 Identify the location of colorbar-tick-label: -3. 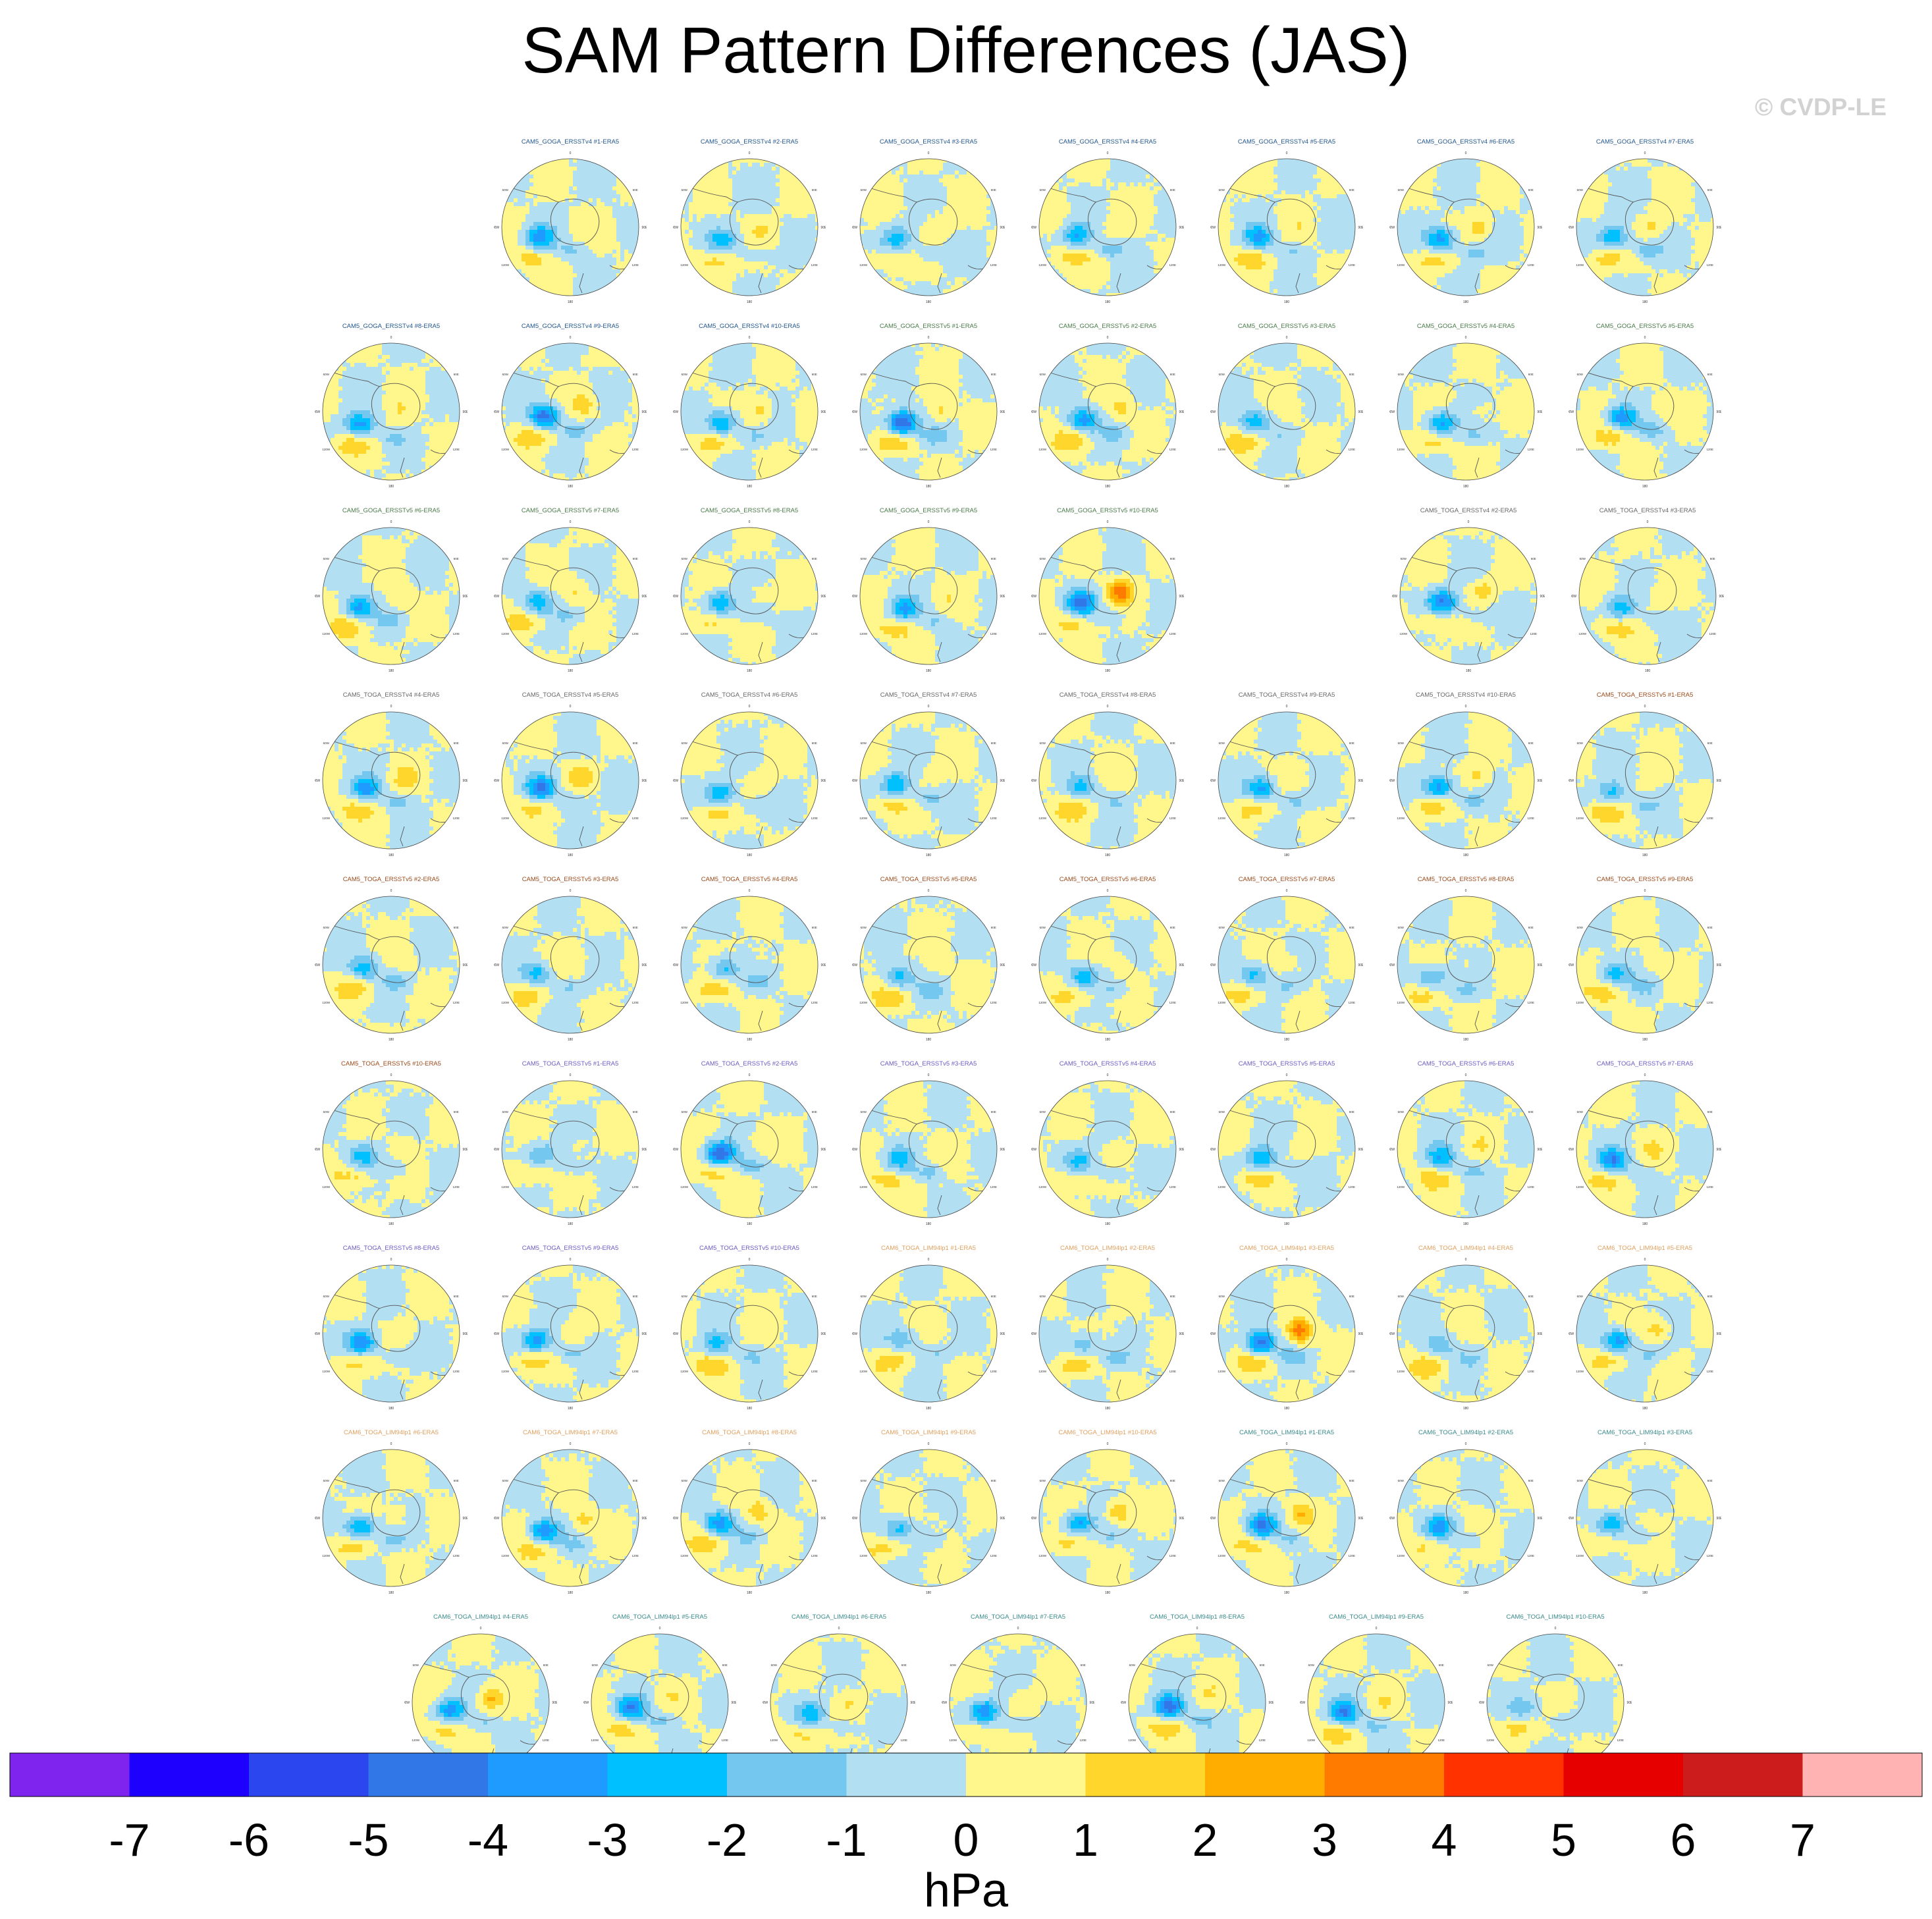
(607, 1840).